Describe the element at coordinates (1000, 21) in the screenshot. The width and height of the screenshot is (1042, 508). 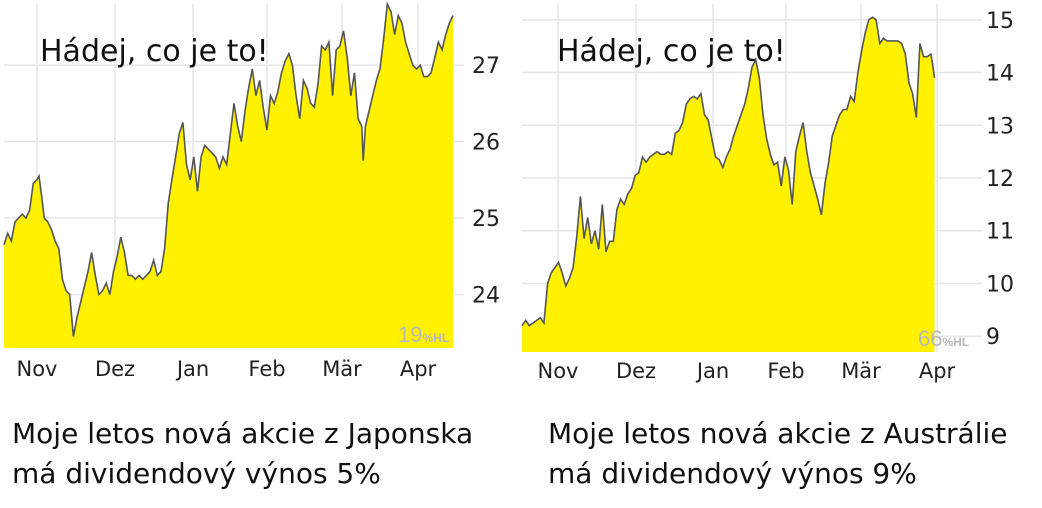
I see `y-tick-label: 15` at that location.